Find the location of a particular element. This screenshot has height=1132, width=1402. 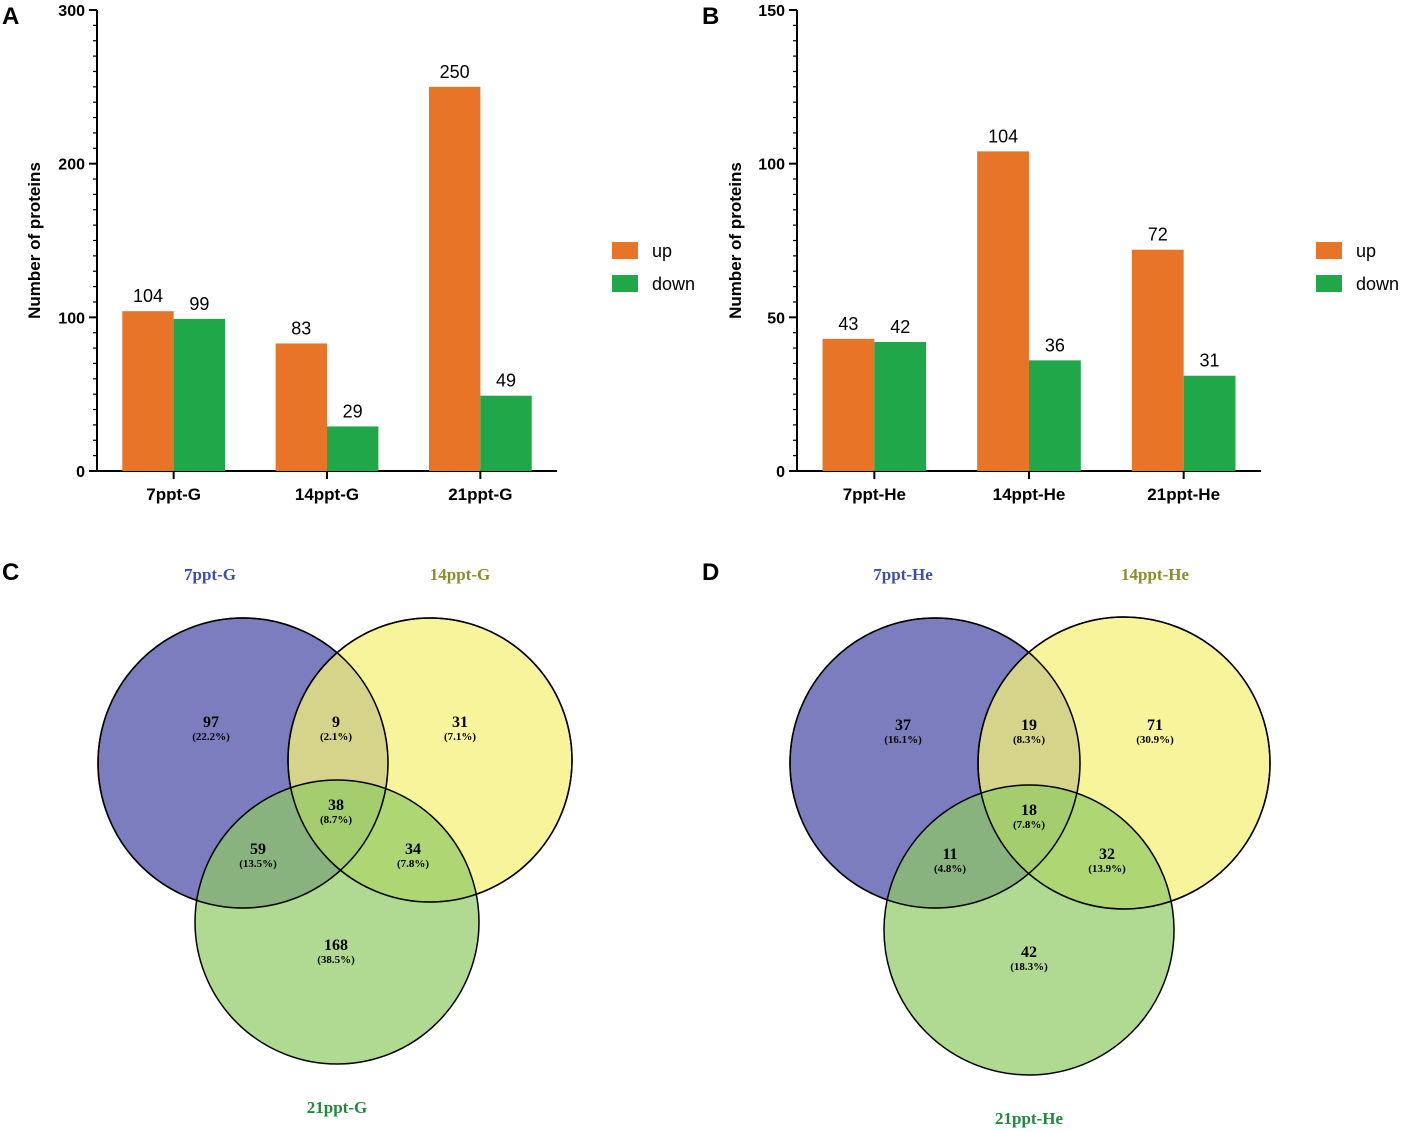

venn-d-title-a: 7ppt-He is located at coordinates (903, 574).